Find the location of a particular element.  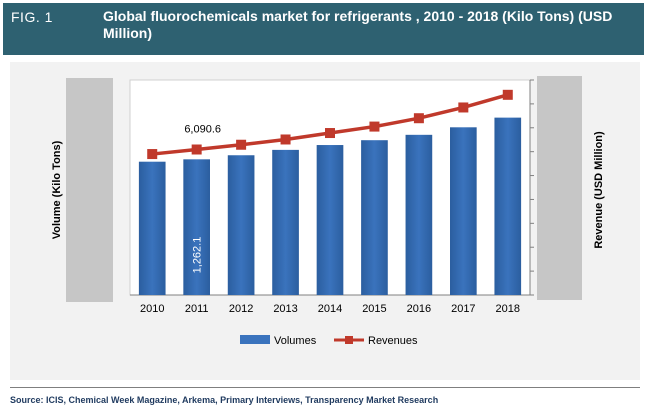

data-labels: 1,262.1 6,090.6 is located at coordinates (202, 199).